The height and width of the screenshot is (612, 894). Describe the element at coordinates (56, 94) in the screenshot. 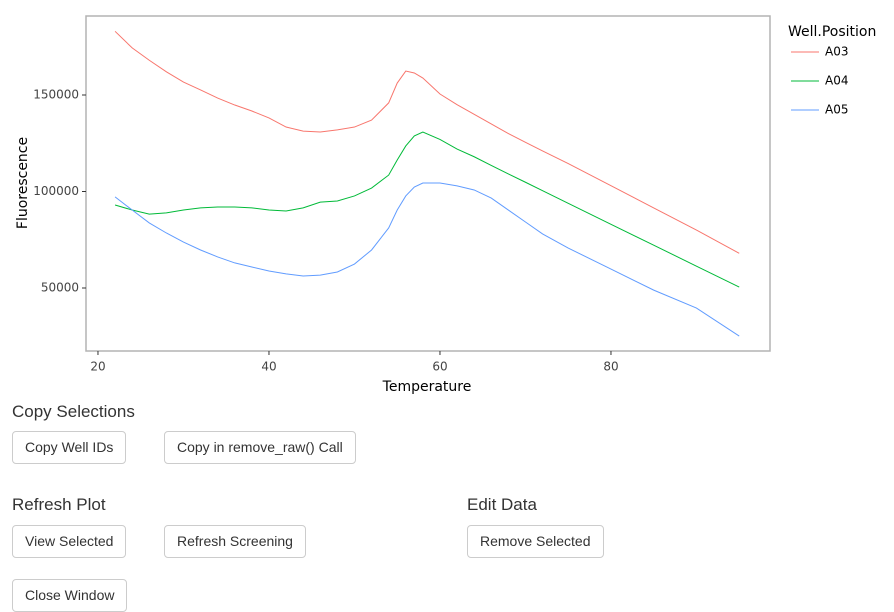

I see `y-tick-label: 150000` at that location.